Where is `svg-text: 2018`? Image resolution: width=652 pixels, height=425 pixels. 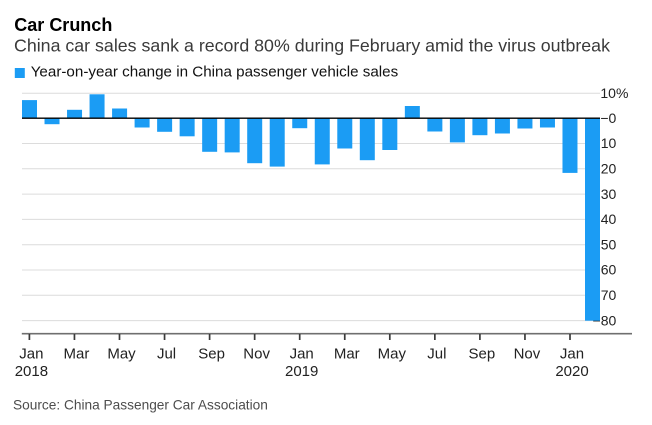 svg-text: 2018 is located at coordinates (31, 371).